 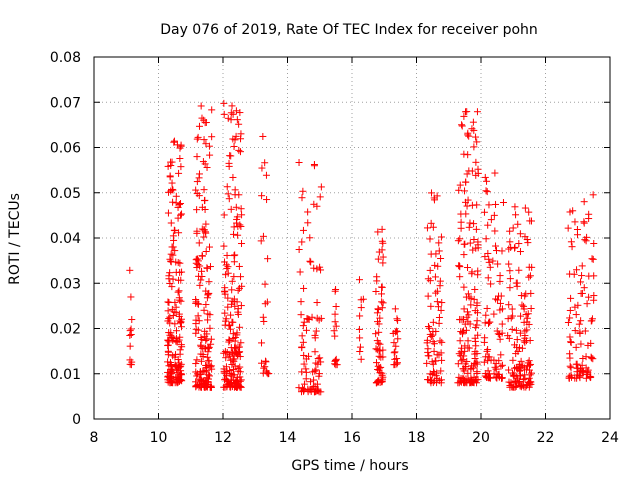 I want to click on x-tick-label: 20, so click(x=481, y=438).